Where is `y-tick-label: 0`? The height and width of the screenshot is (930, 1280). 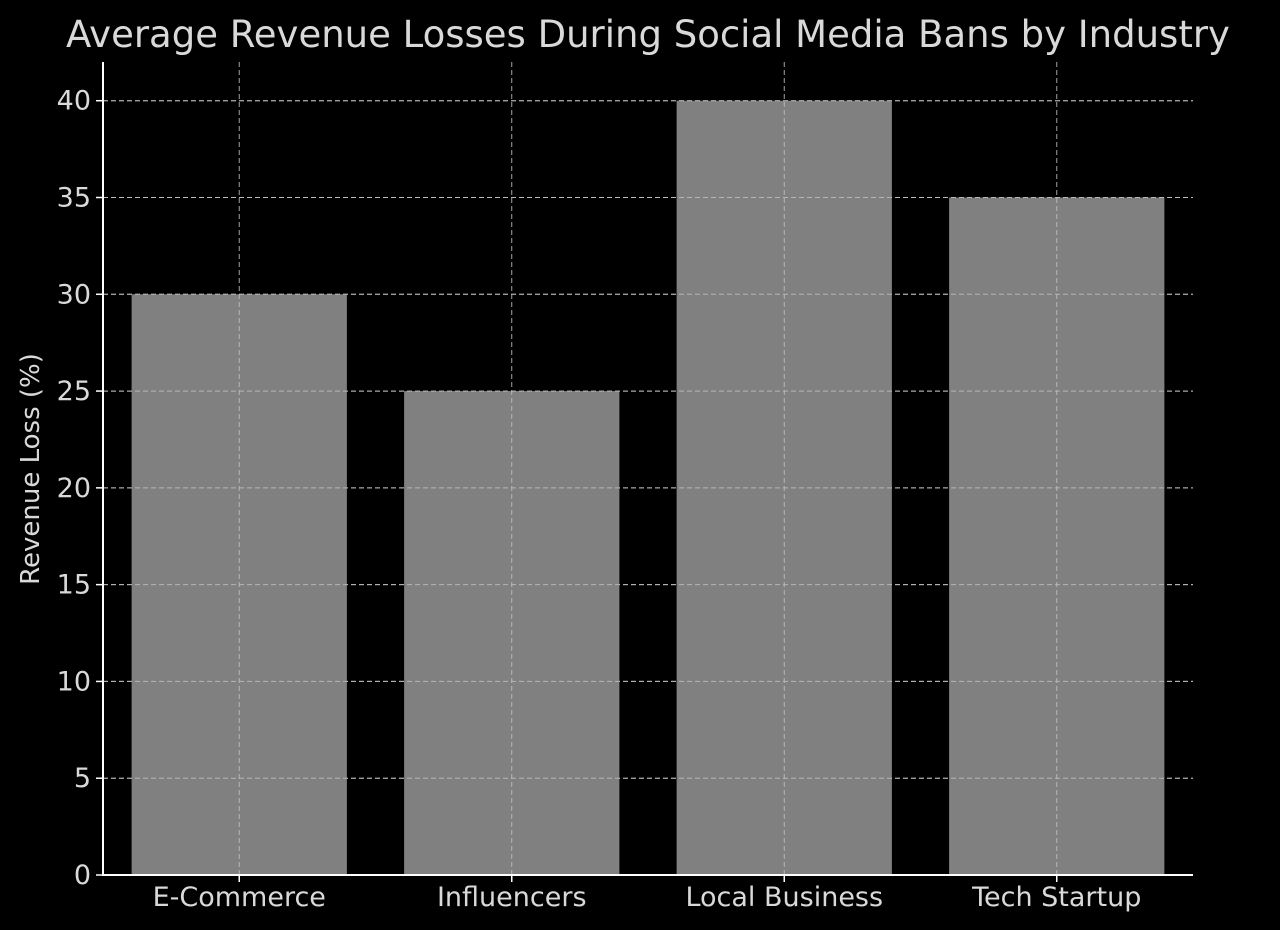 y-tick-label: 0 is located at coordinates (82, 875).